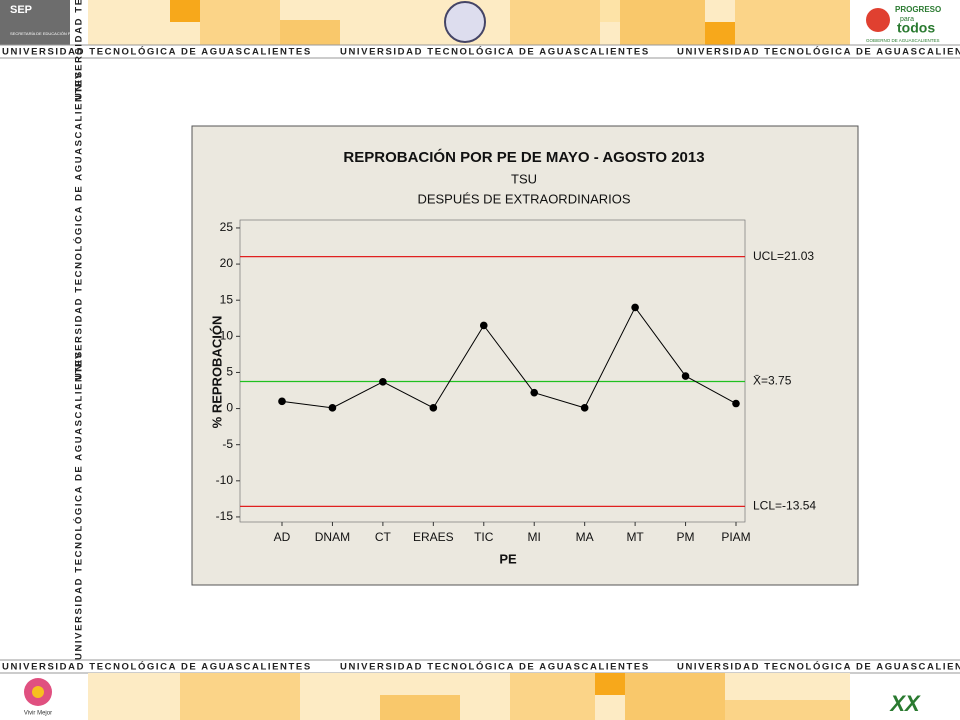 The width and height of the screenshot is (960, 720). What do you see at coordinates (772, 381) in the screenshot?
I see `control-line-label: X̄=3.75` at bounding box center [772, 381].